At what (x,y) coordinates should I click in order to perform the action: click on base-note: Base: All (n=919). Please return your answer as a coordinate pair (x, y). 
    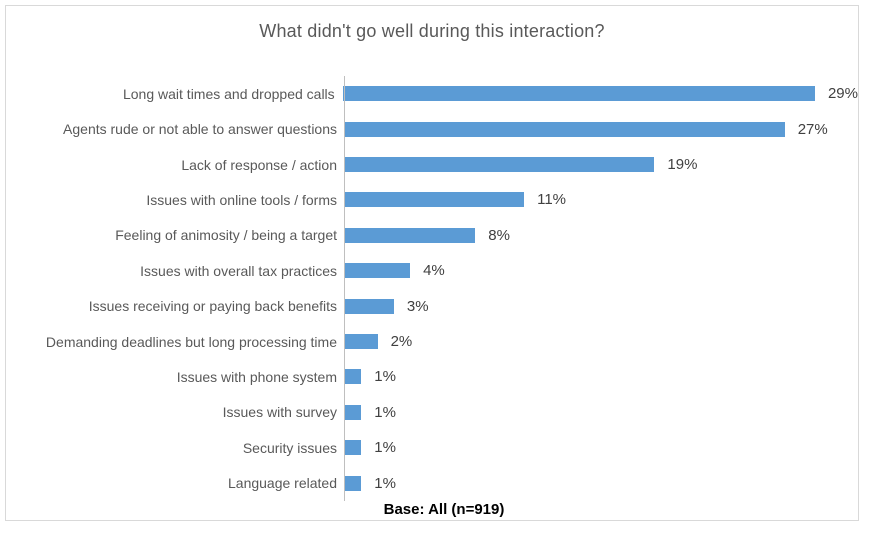
    Looking at the image, I should click on (444, 509).